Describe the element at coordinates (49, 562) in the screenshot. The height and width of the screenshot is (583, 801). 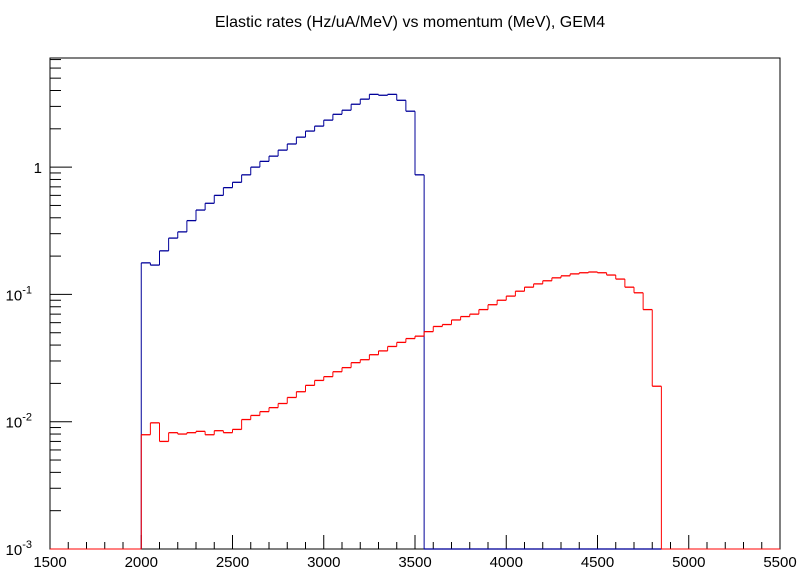
I see `x-tick-label: 1500` at that location.